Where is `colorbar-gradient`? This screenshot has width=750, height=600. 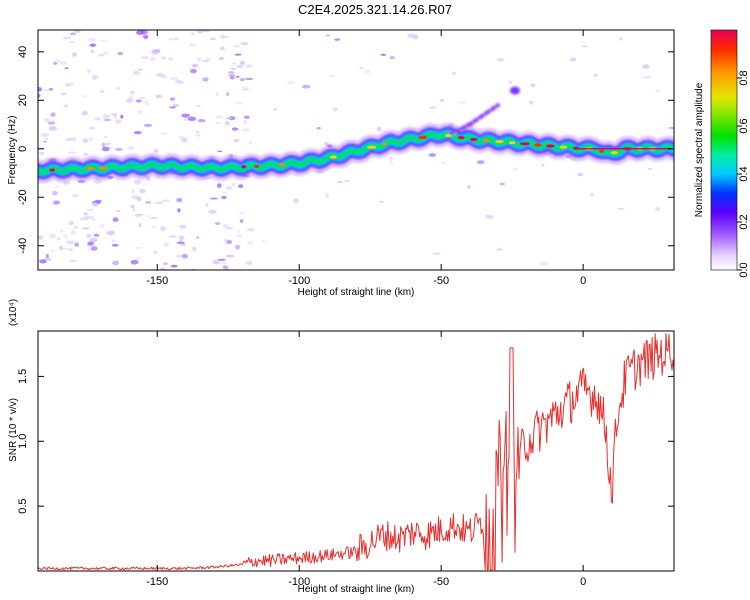
colorbar-gradient is located at coordinates (724, 150).